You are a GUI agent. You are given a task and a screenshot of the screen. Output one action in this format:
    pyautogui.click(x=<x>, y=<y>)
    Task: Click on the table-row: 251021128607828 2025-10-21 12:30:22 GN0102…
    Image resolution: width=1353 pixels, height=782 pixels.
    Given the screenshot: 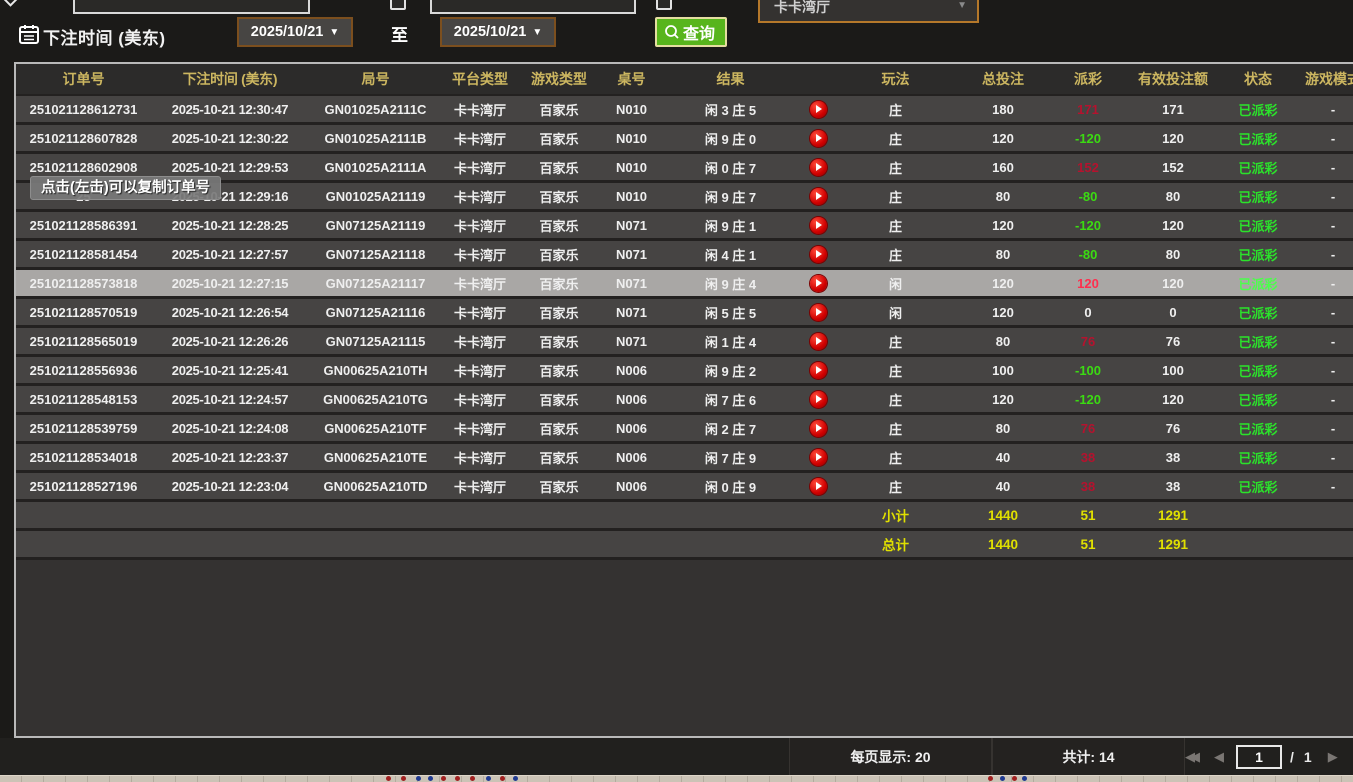 What is the action you would take?
    pyautogui.click(x=684, y=139)
    